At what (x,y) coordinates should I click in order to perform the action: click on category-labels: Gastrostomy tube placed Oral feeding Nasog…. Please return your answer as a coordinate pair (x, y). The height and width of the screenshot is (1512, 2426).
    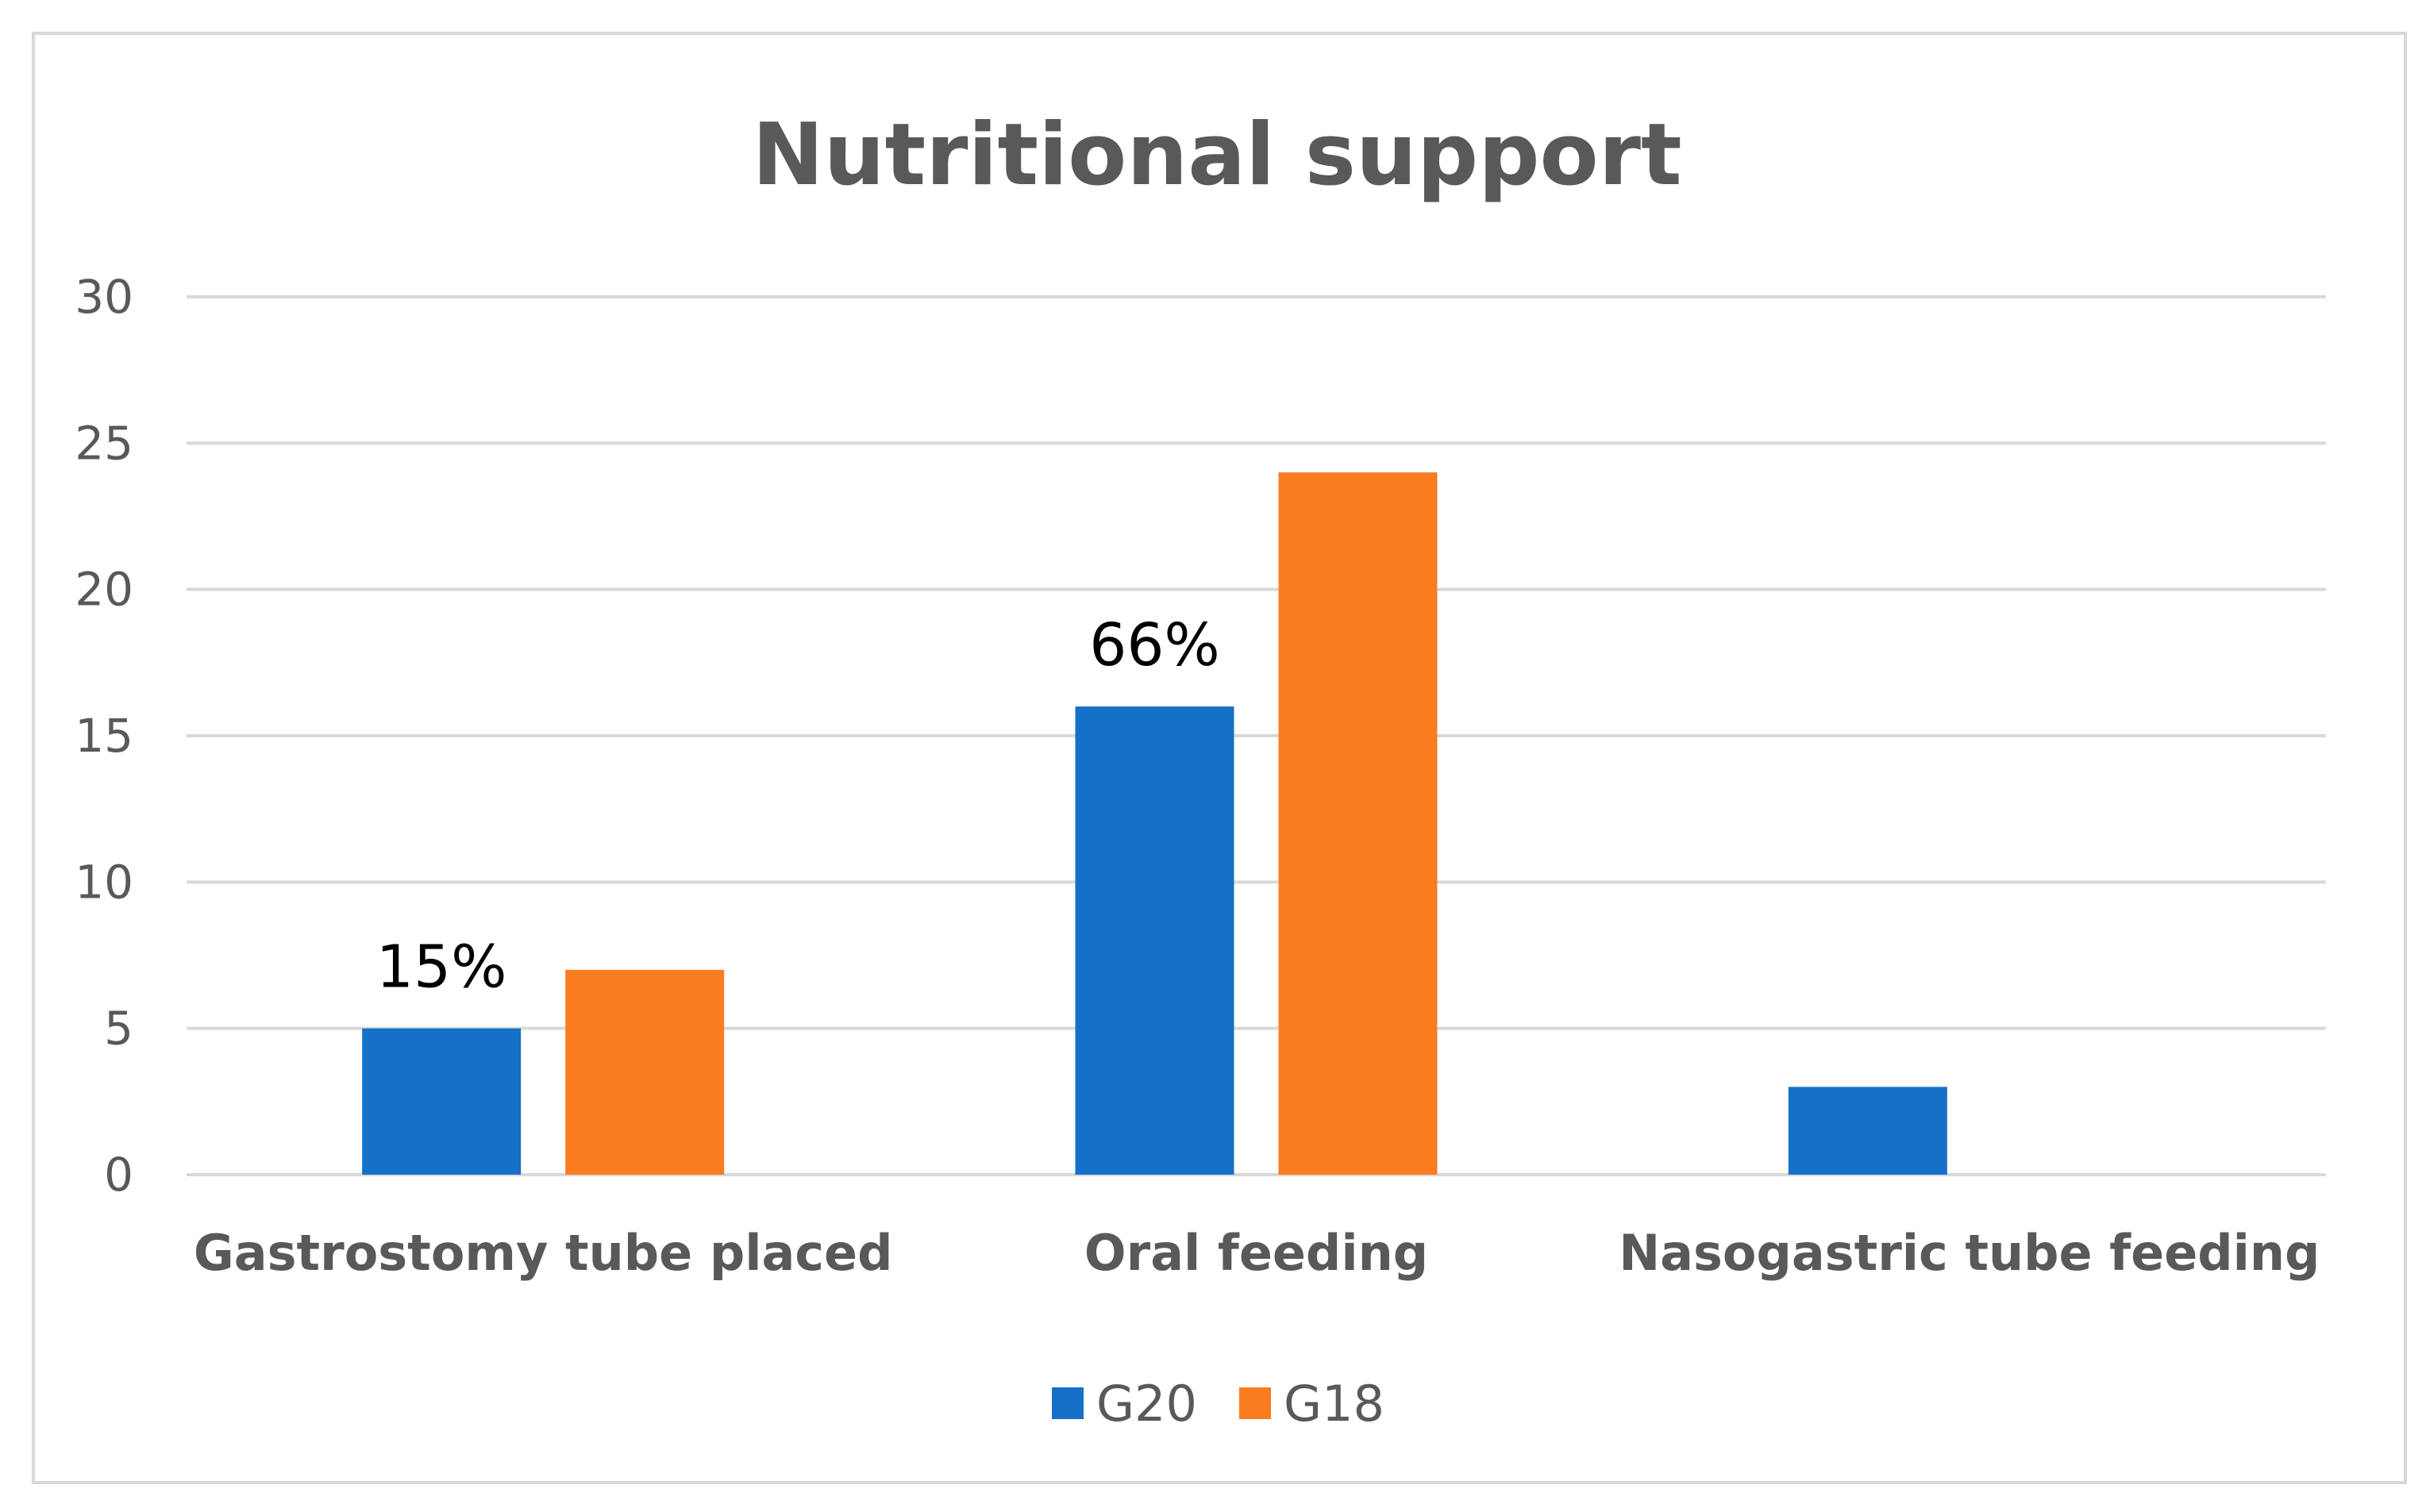
    Looking at the image, I should click on (1257, 1253).